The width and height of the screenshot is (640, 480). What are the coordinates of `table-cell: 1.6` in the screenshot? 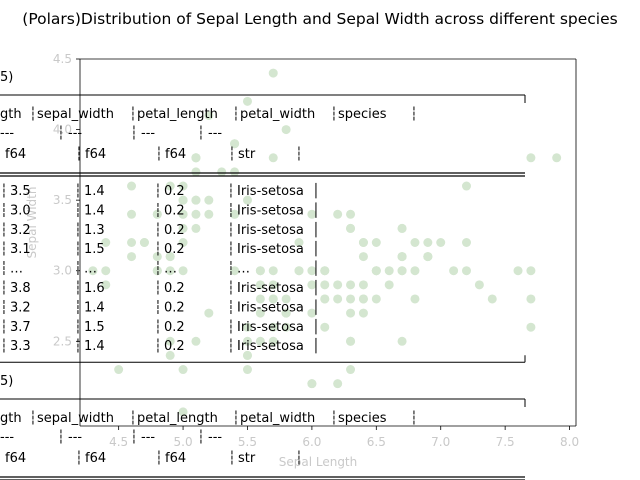 It's located at (94, 288).